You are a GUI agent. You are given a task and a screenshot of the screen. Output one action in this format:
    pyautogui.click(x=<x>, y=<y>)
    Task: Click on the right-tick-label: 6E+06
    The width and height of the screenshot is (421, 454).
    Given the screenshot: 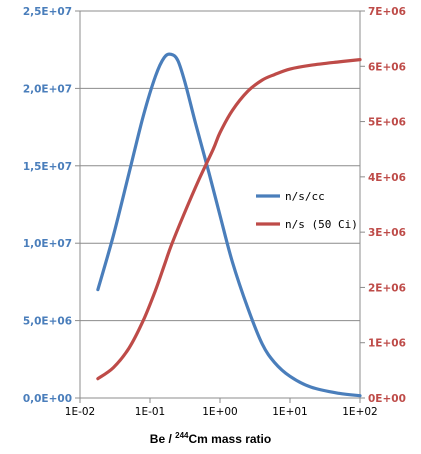 What is the action you would take?
    pyautogui.click(x=387, y=67)
    